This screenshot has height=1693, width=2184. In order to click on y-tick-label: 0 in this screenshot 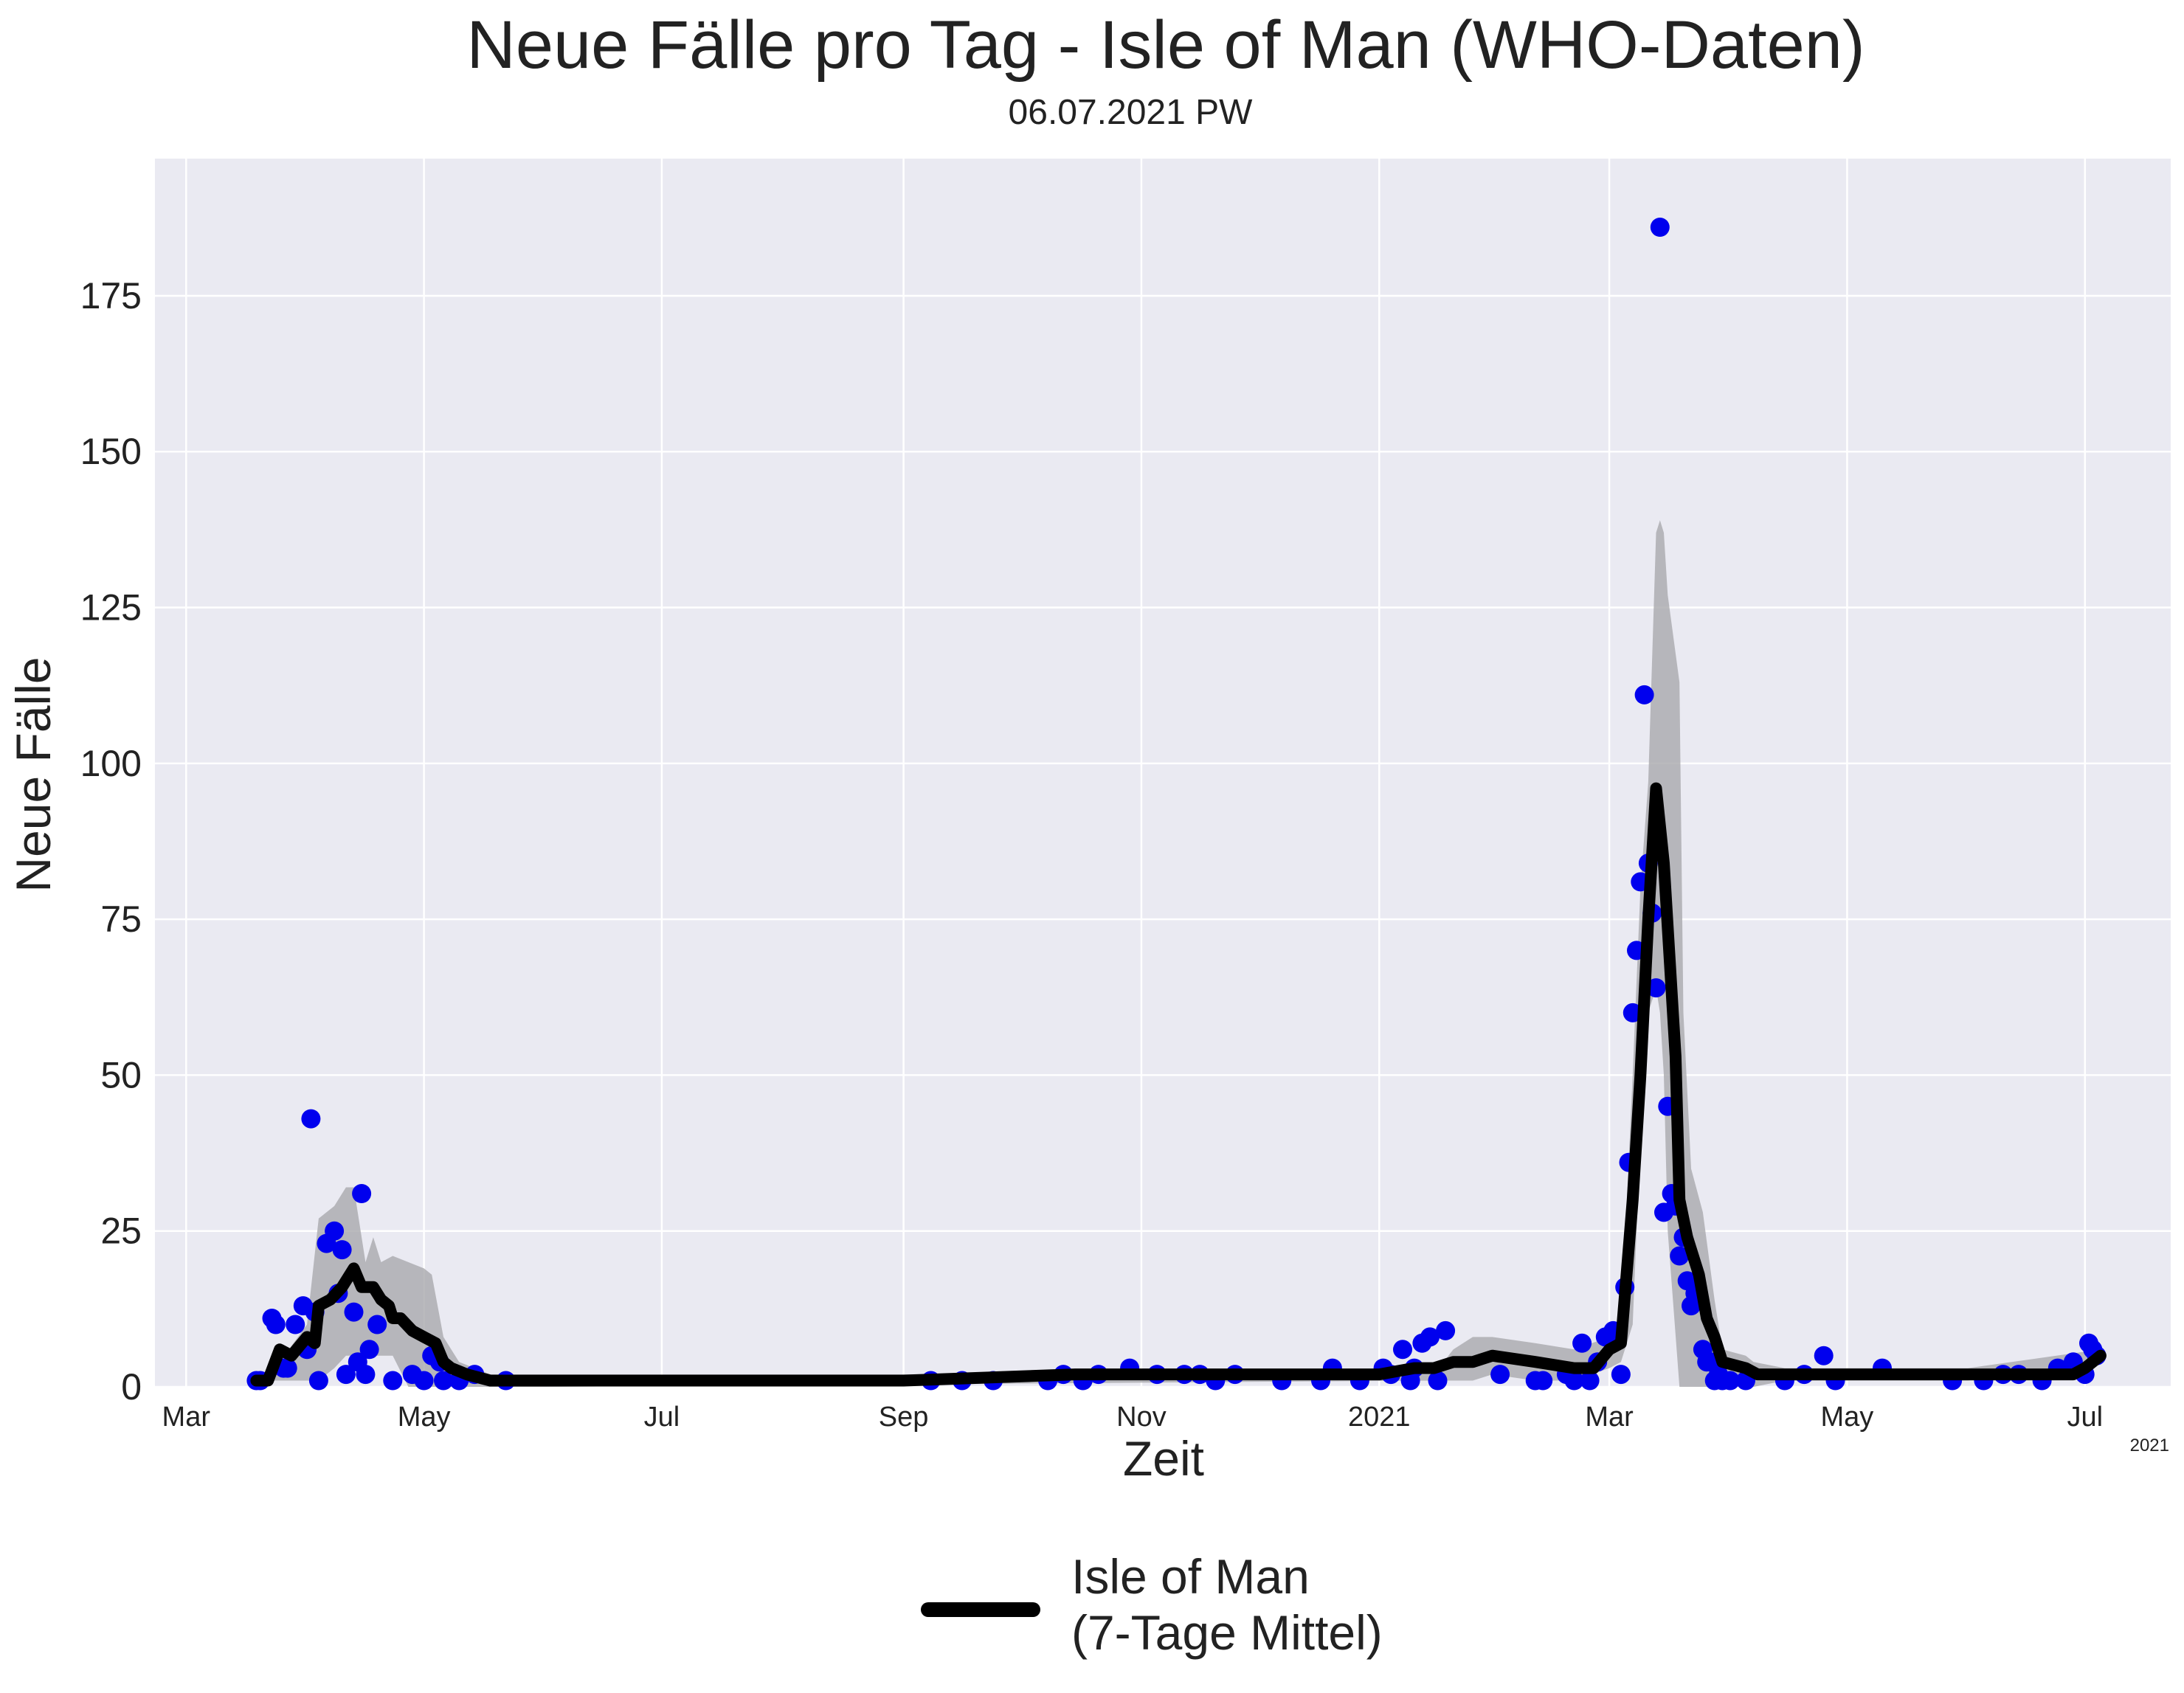, I will do `click(132, 1387)`.